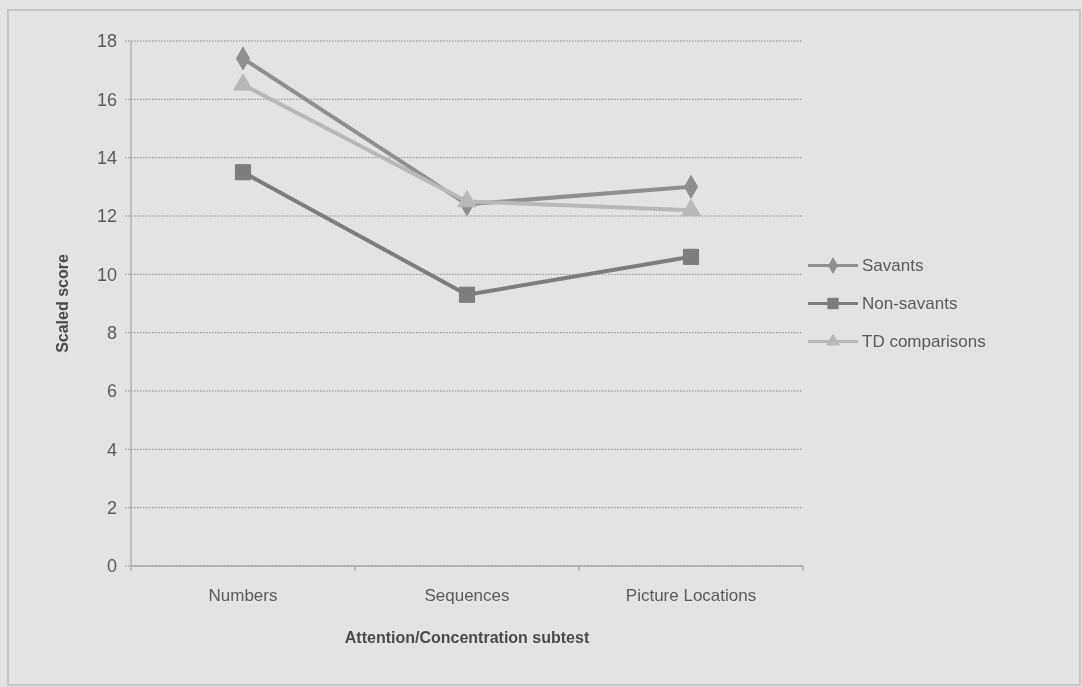 The width and height of the screenshot is (1082, 687). I want to click on y-tick-label: 6, so click(111, 391).